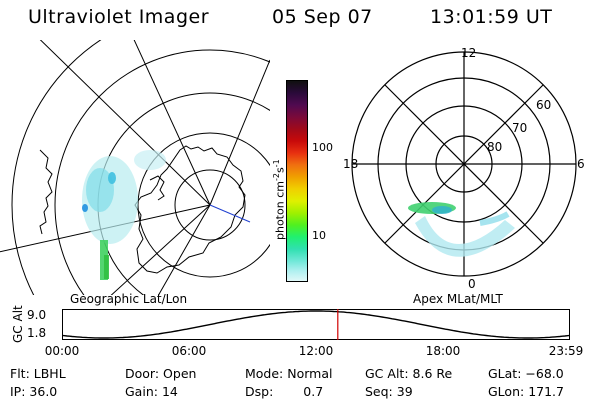 The width and height of the screenshot is (600, 400). I want to click on info-gain: Gain: 14, so click(151, 391).